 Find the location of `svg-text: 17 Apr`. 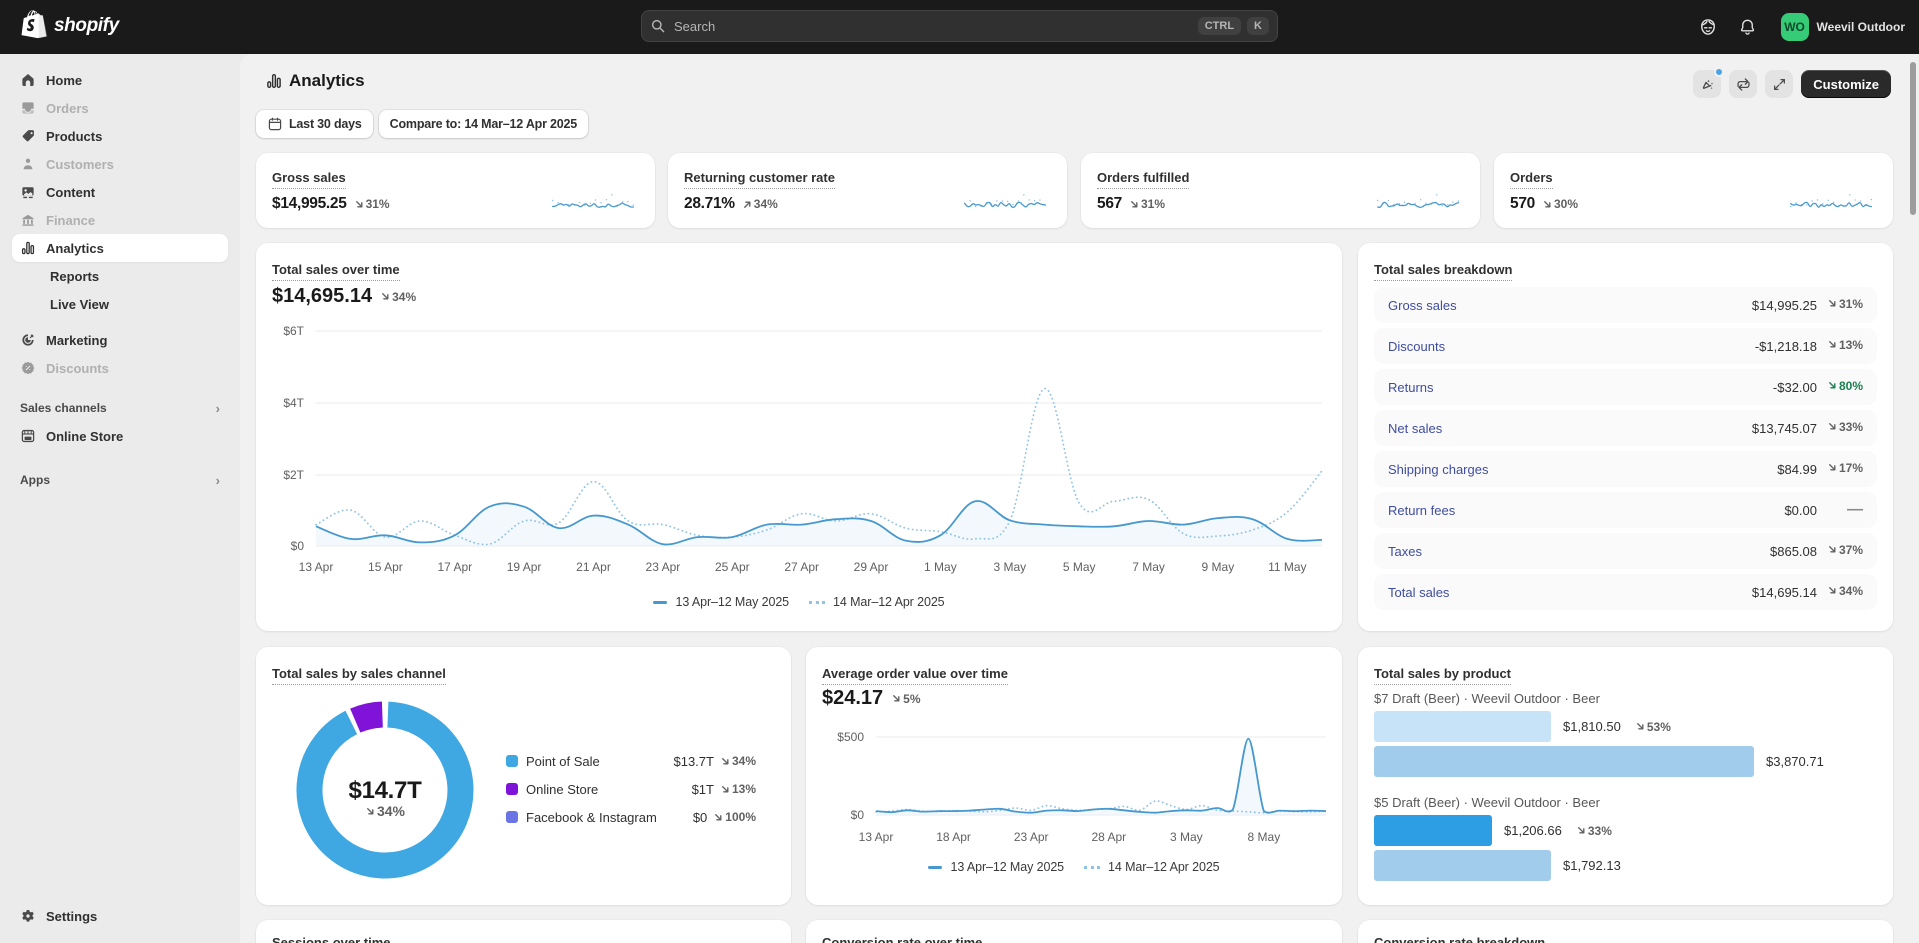

svg-text: 17 Apr is located at coordinates (454, 567).